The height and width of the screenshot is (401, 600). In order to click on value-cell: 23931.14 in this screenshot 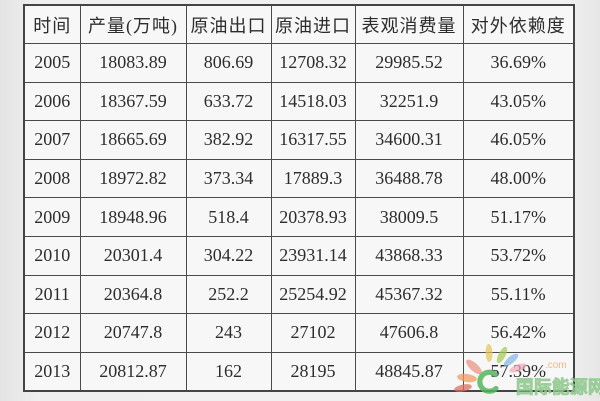, I will do `click(313, 255)`.